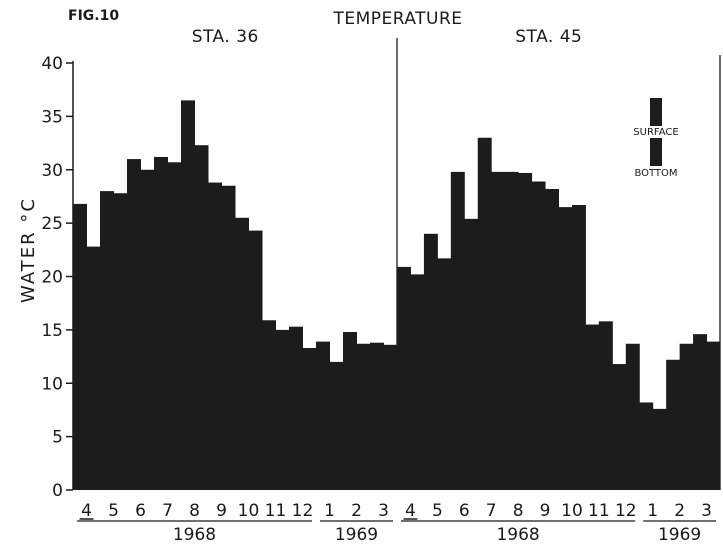 The image size is (723, 548). Describe the element at coordinates (52, 64) in the screenshot. I see `y-tick-label: 40` at that location.